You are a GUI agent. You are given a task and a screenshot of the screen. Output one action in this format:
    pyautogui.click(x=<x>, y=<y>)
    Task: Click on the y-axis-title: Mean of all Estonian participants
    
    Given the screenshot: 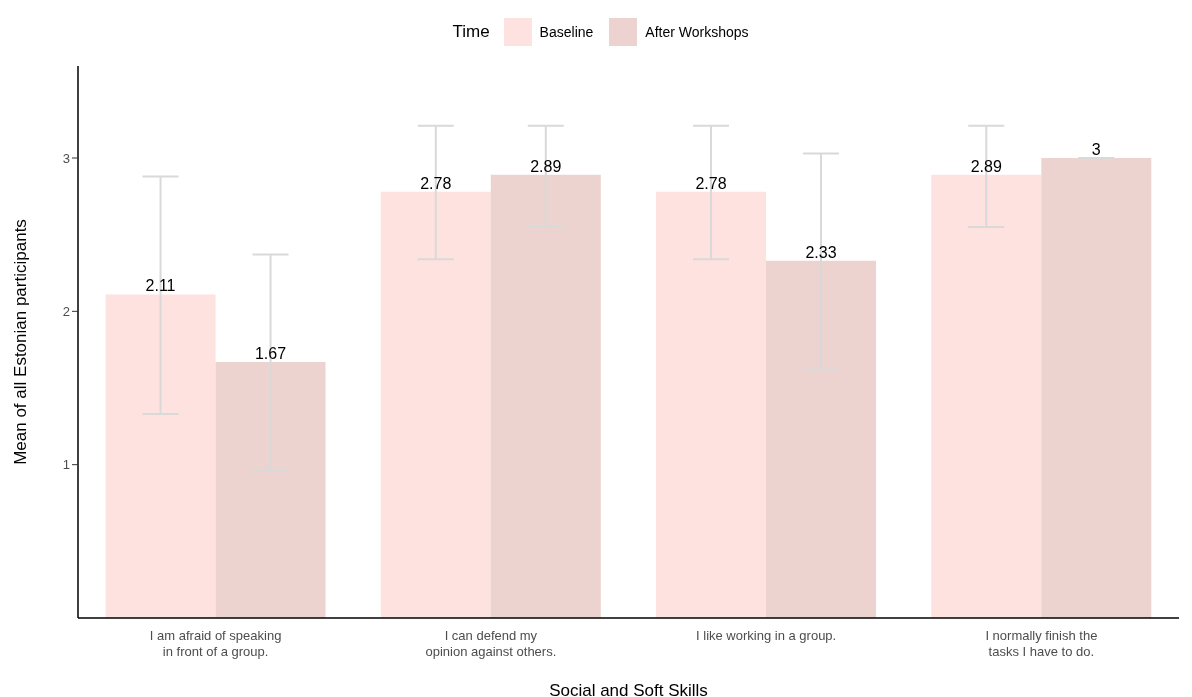 What is the action you would take?
    pyautogui.click(x=21, y=342)
    